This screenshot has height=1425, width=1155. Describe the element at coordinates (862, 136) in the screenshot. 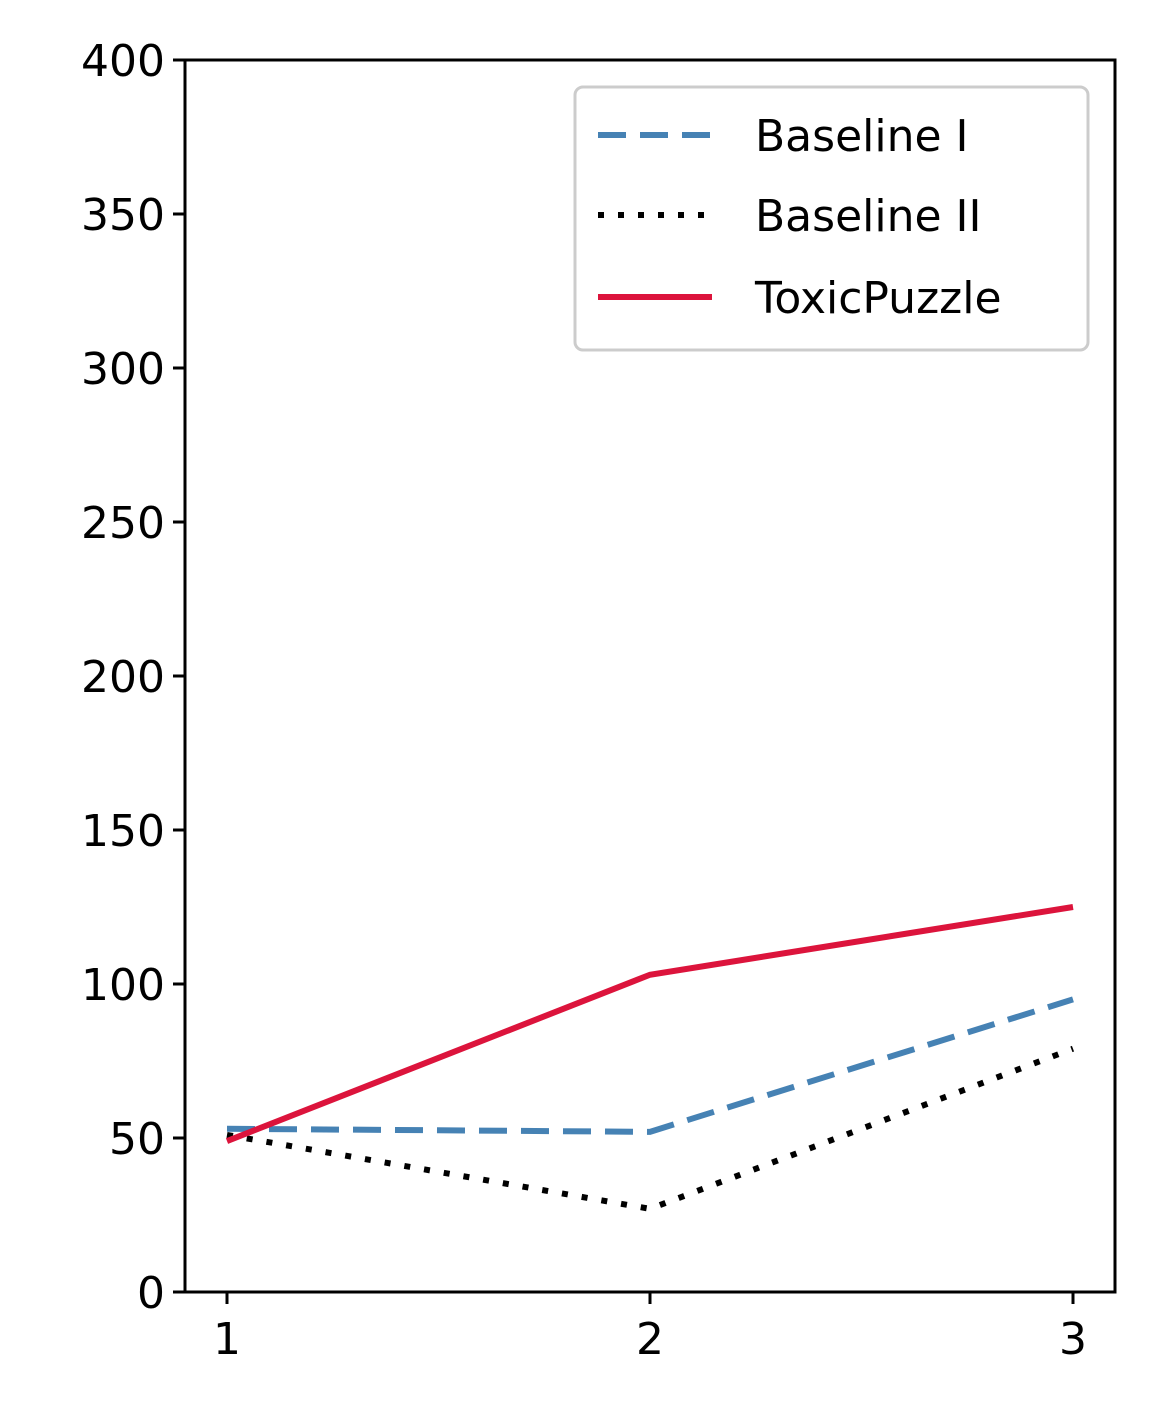

I see `legend-label: Baseline I` at that location.